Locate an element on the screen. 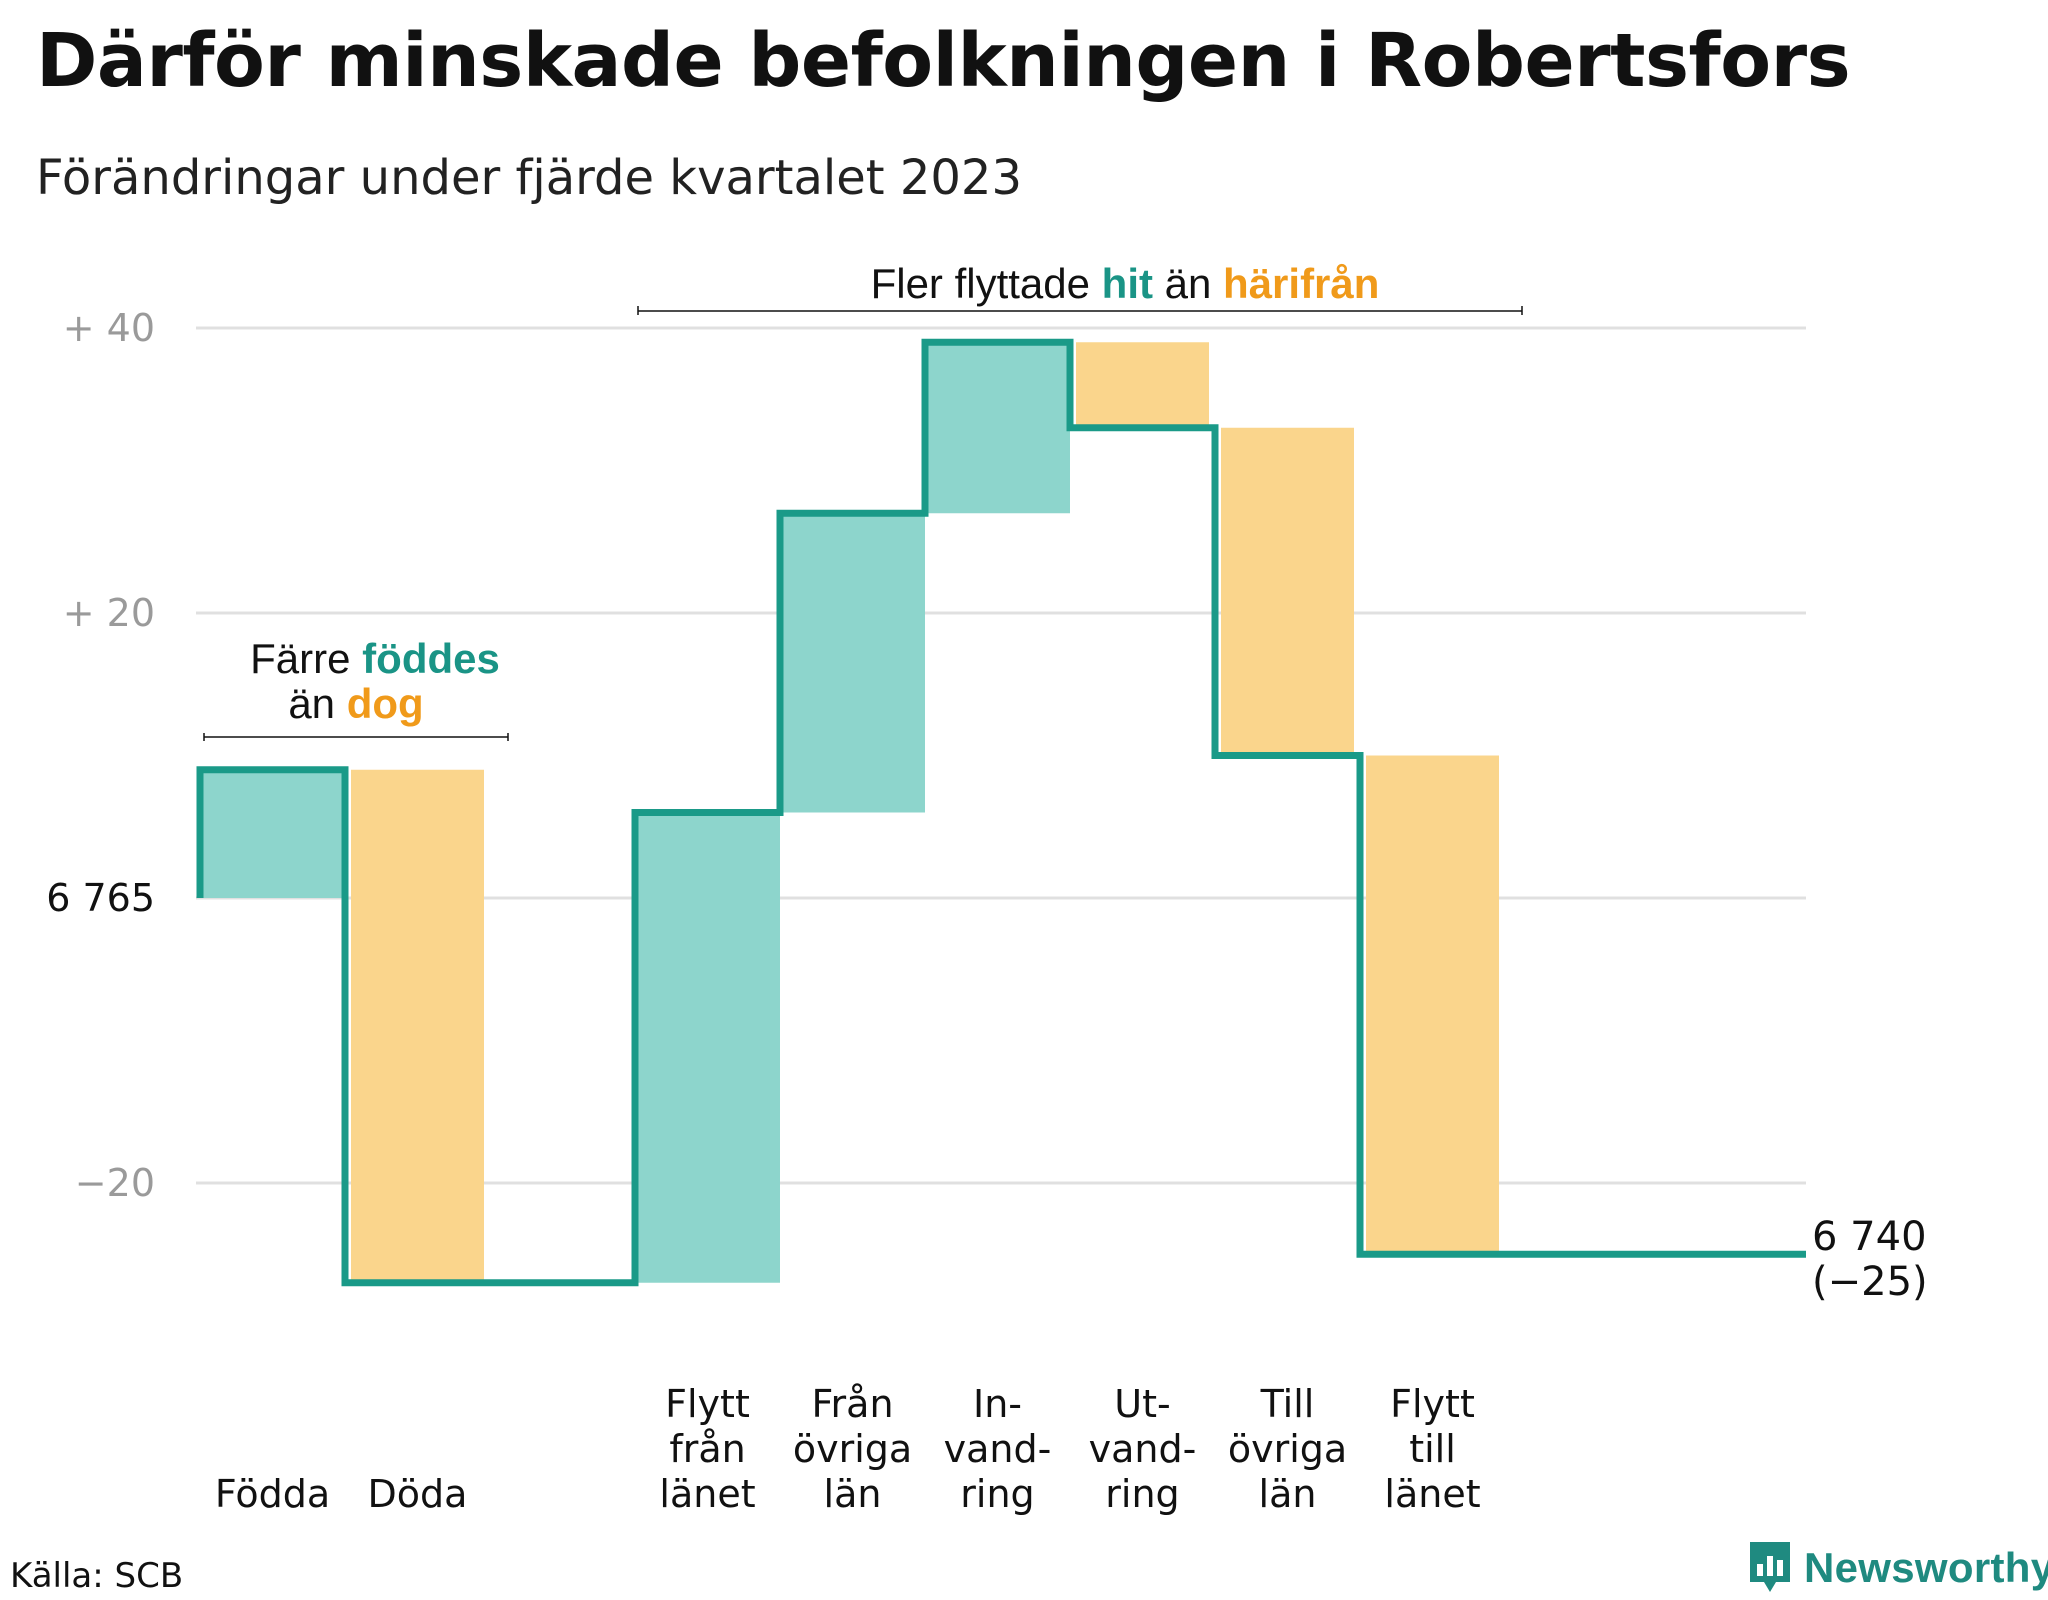 The height and width of the screenshot is (1600, 2048). end-value-label: 6 740 is located at coordinates (1869, 1237).